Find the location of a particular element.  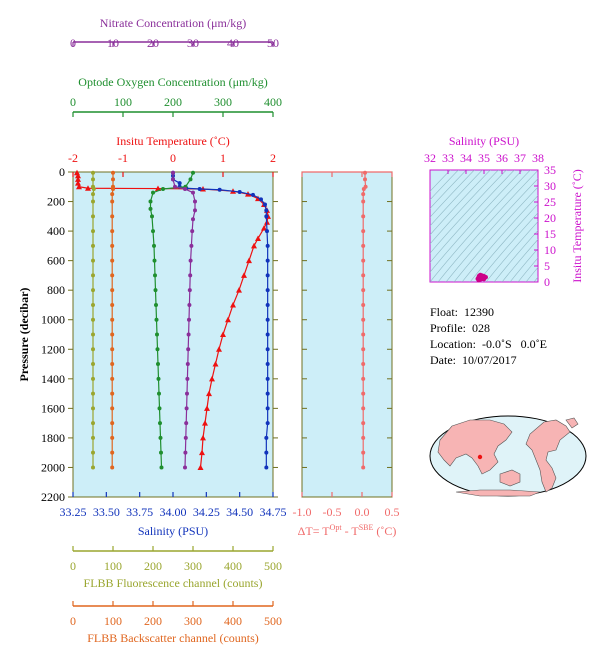

ts-points is located at coordinates (481, 277).